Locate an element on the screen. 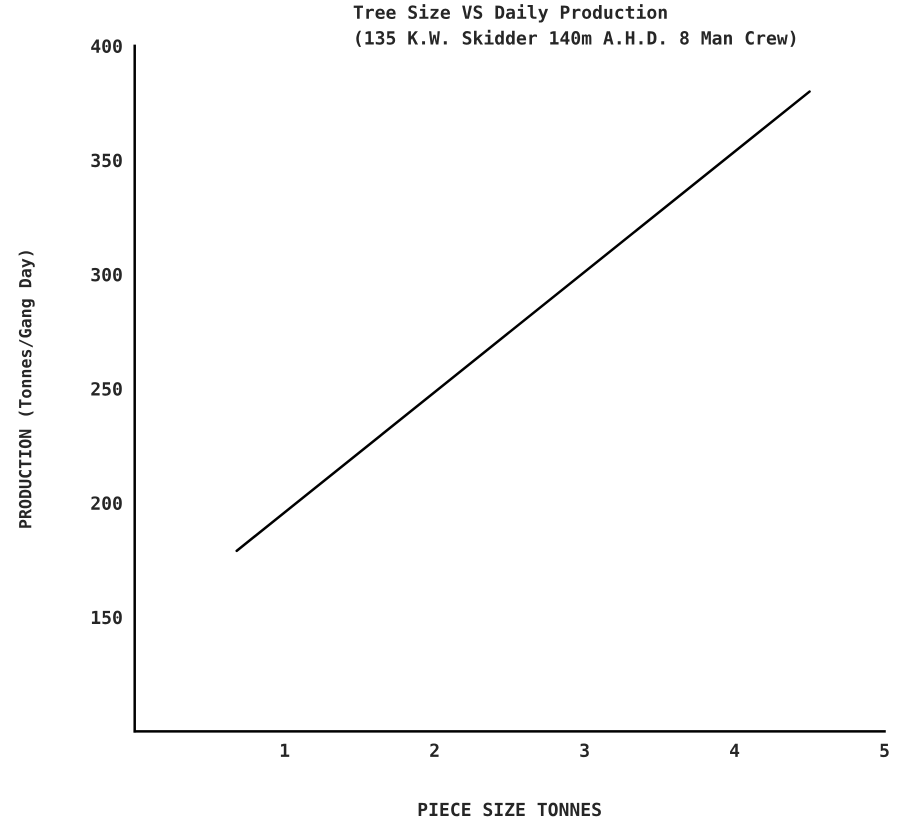 The image size is (898, 819). y-tick-label: 400 is located at coordinates (106, 46).